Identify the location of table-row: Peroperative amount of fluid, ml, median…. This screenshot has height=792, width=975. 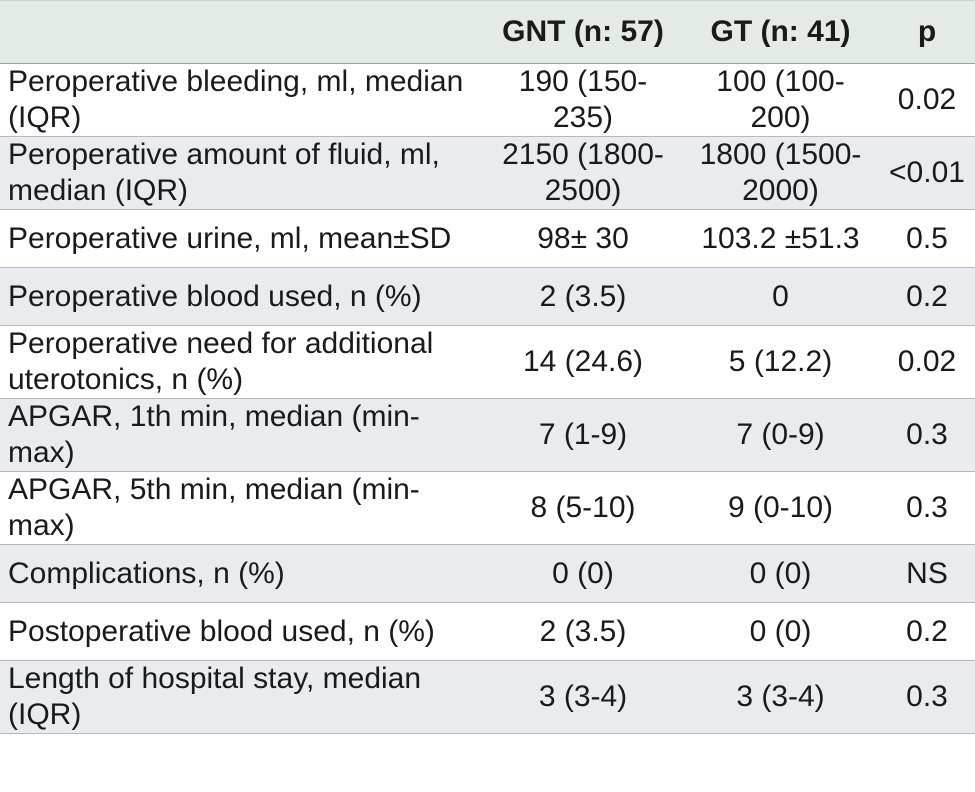
(487, 173).